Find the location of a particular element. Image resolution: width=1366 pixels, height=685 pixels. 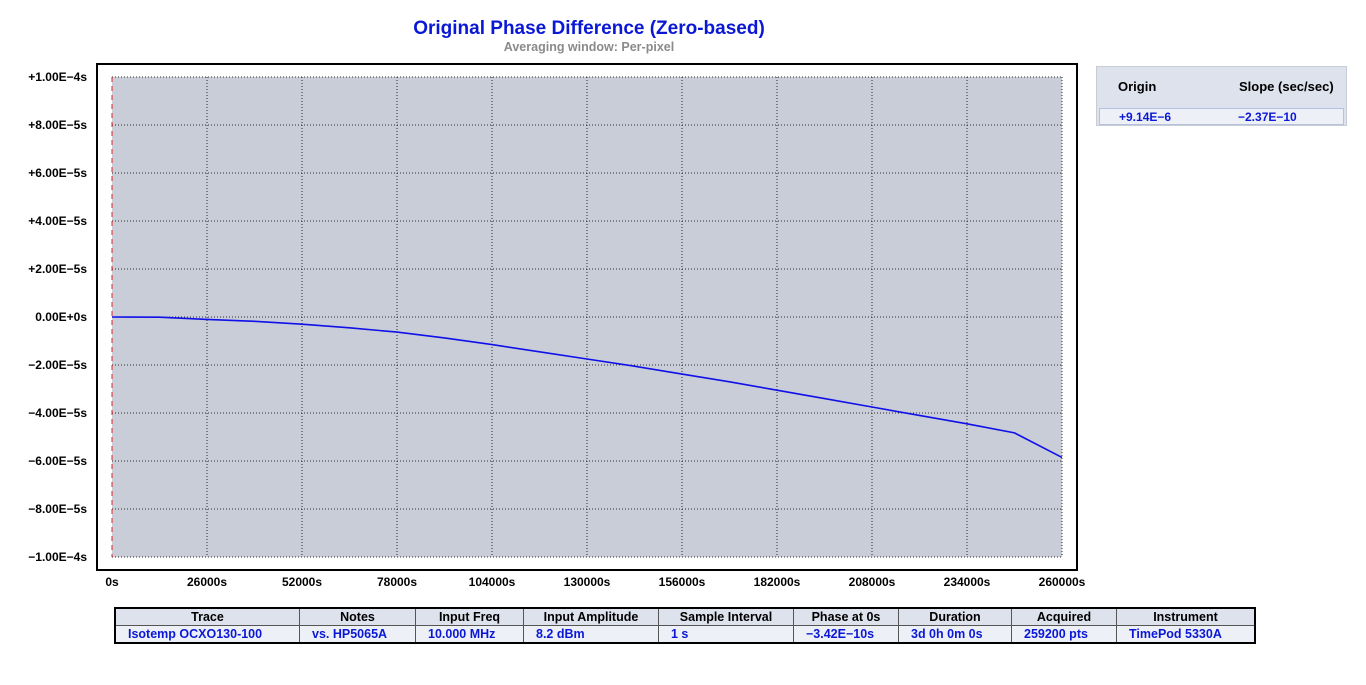

y-tick-label: +6.00E−5s is located at coordinates (57, 173).